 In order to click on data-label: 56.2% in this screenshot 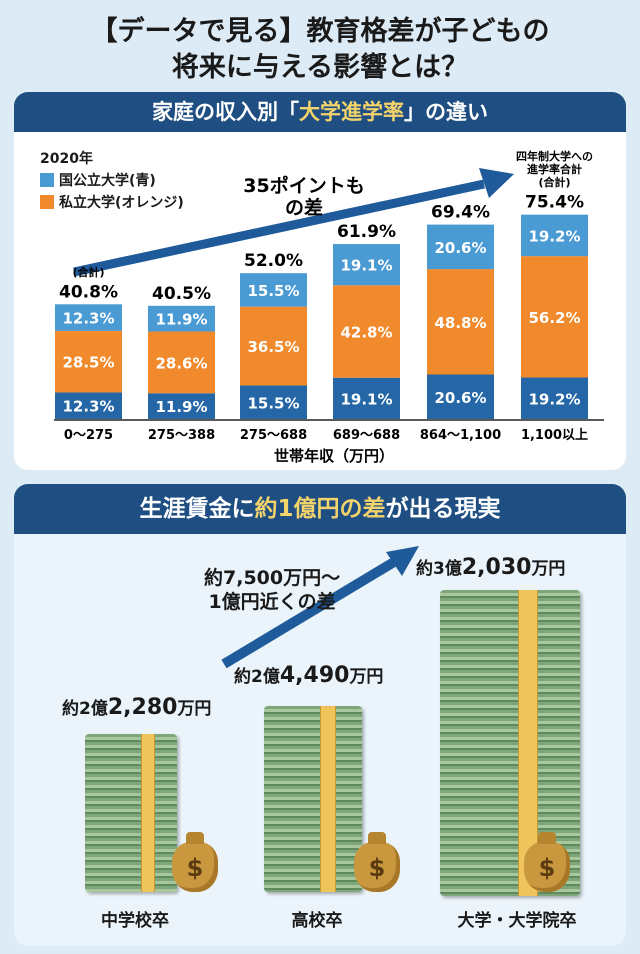, I will do `click(554, 318)`.